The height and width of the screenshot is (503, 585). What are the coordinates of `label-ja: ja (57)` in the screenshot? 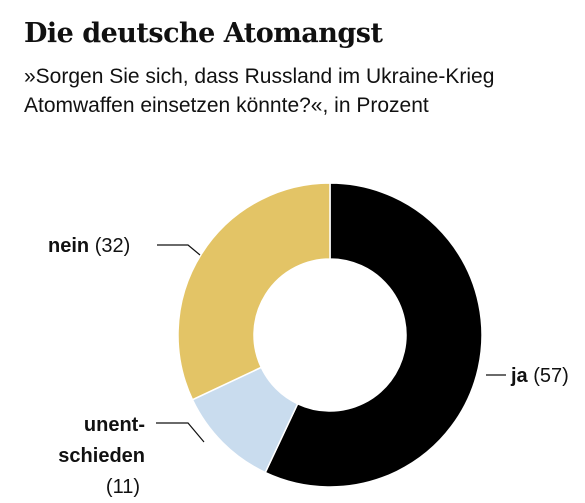 It's located at (539, 376).